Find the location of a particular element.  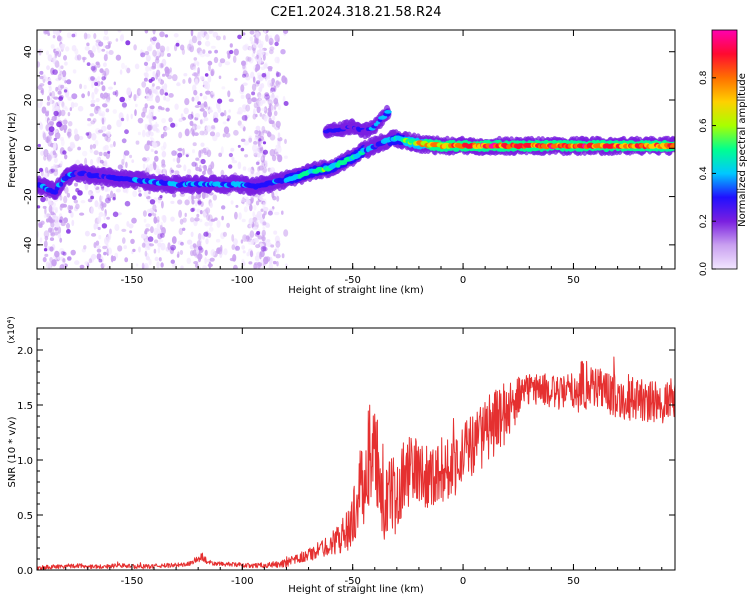

colorbar-tick-label: 0.6 is located at coordinates (704, 125).